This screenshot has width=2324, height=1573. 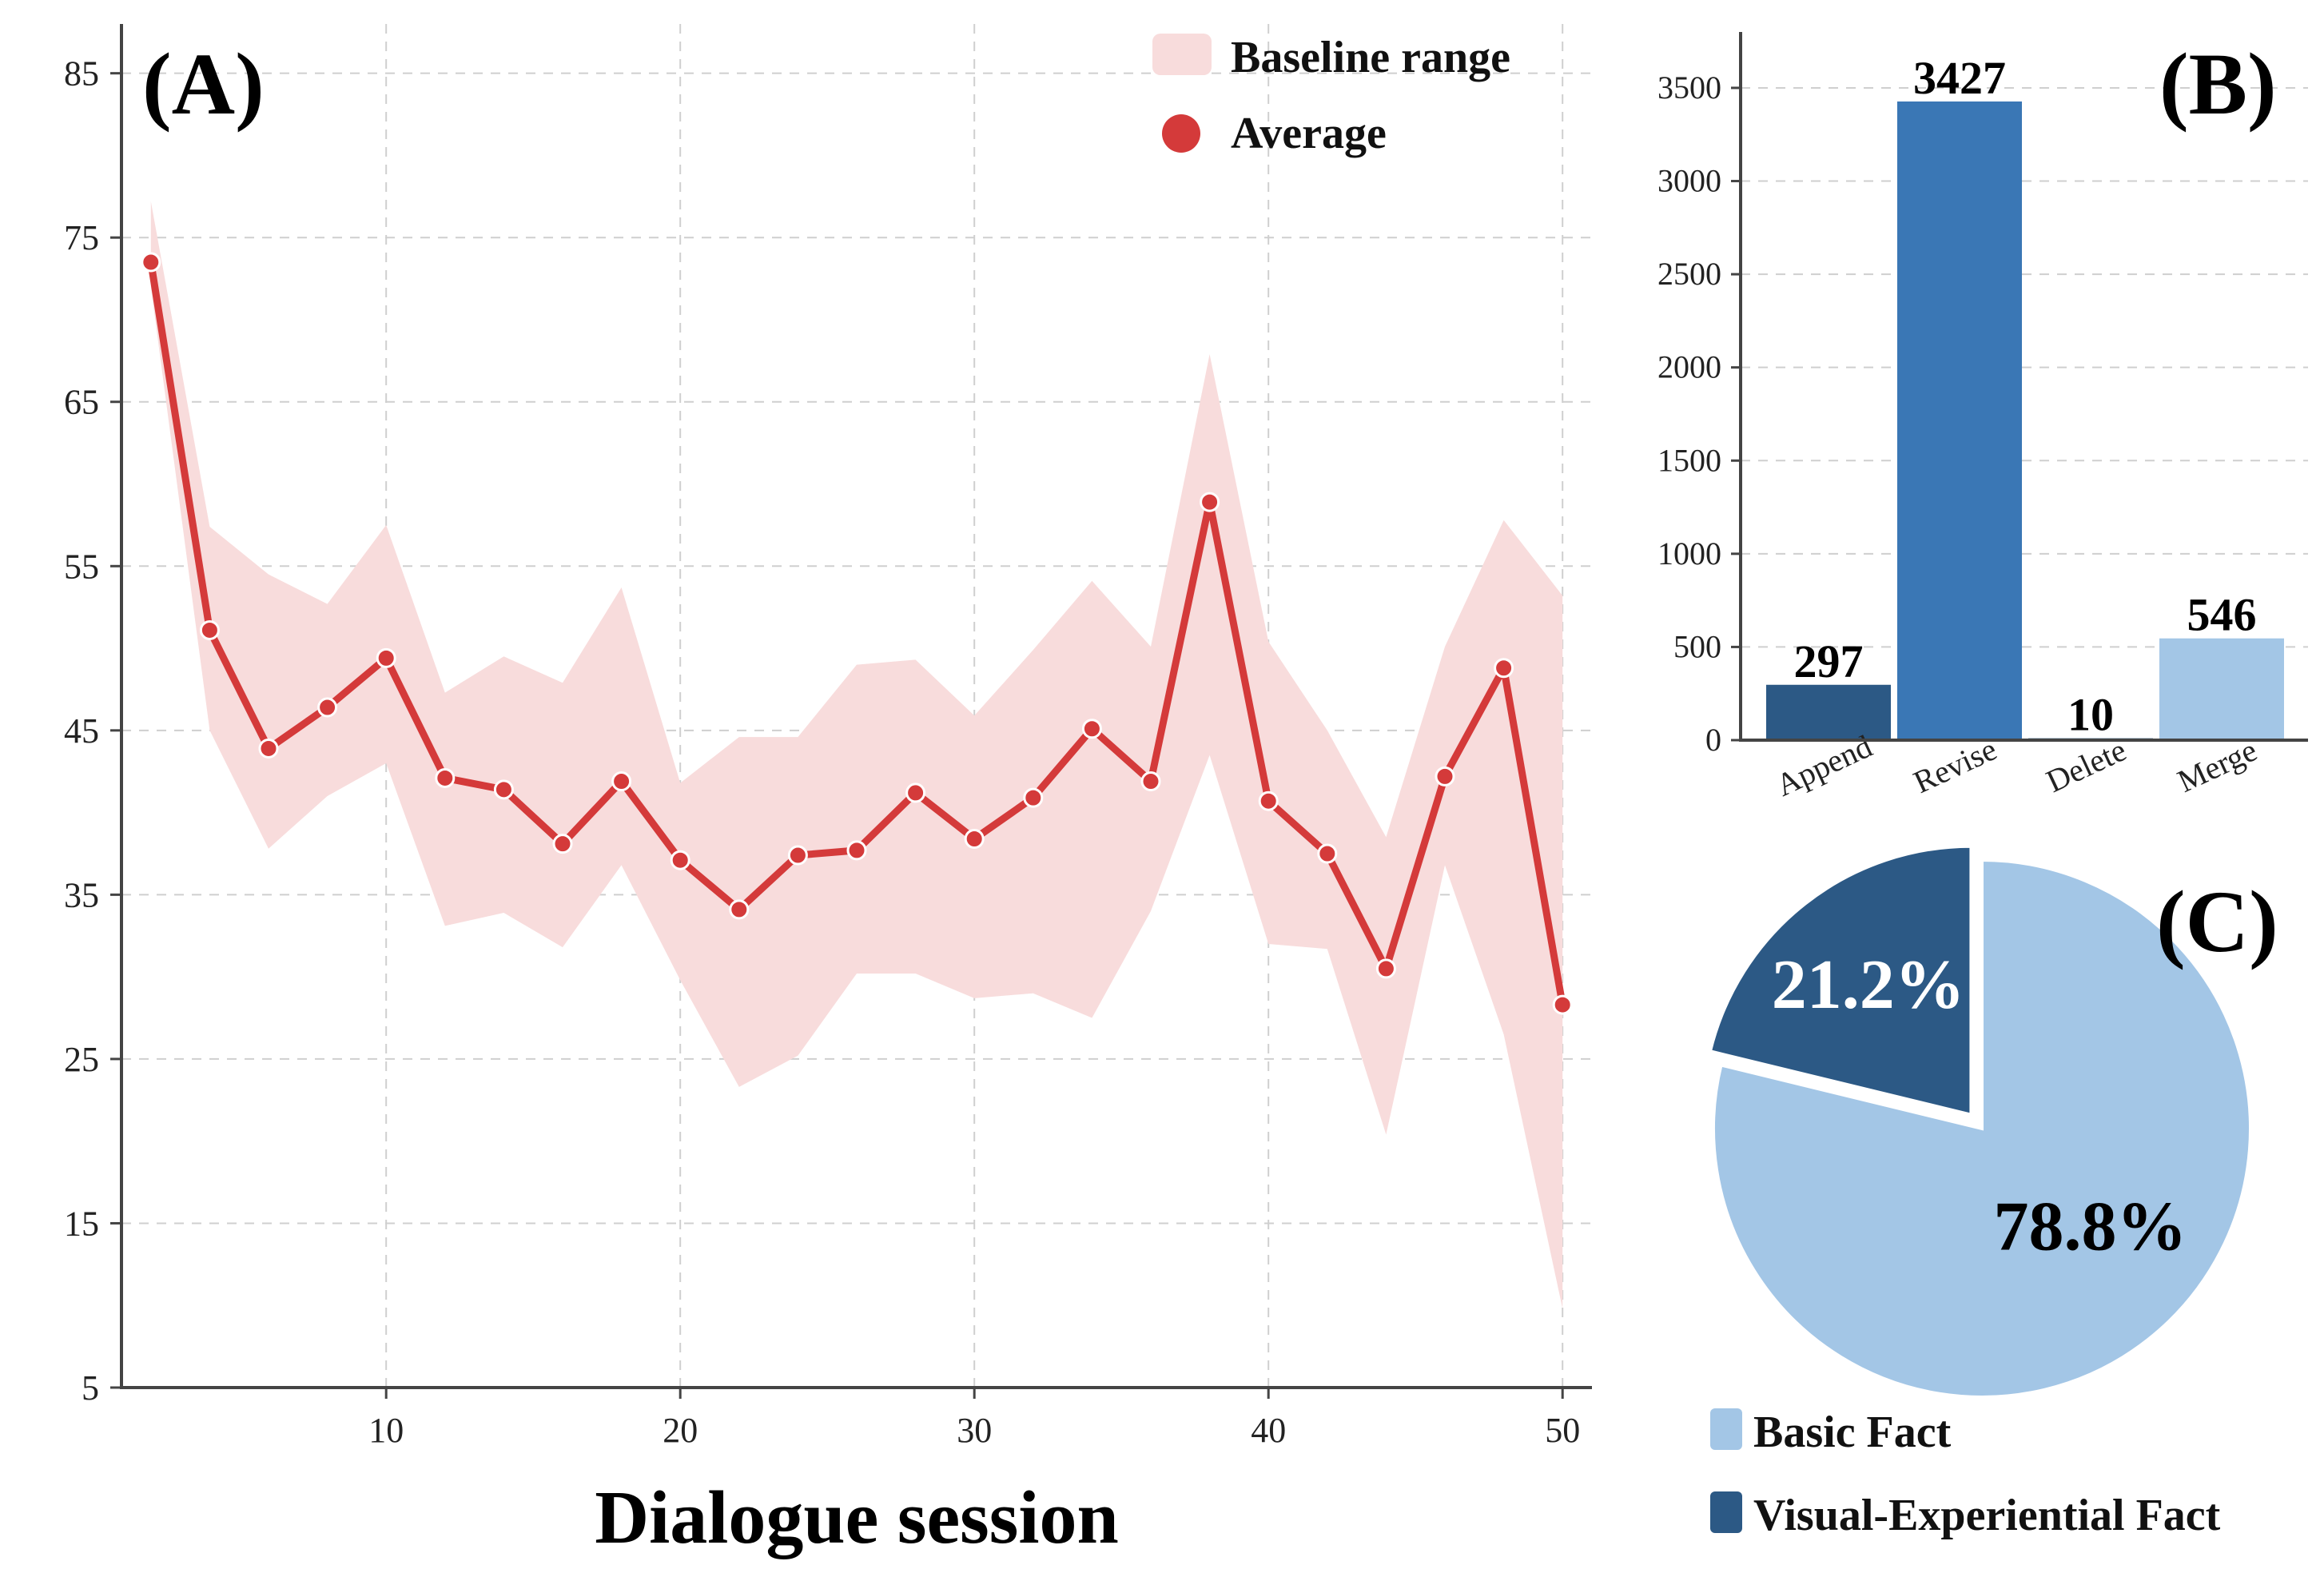 I want to click on pie-slice-visual-experiential-fact, so click(x=1840, y=981).